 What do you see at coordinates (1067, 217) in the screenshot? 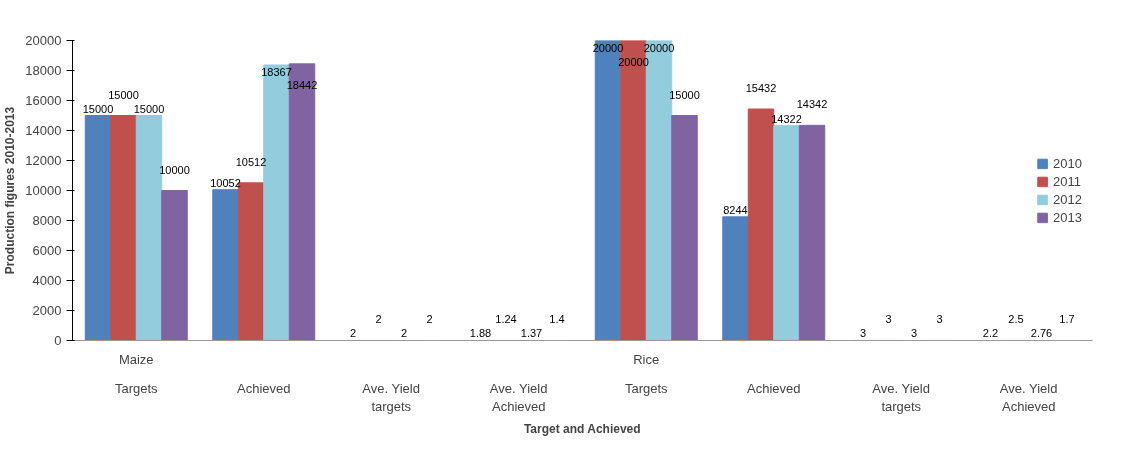
I see `legend-label: 2013` at bounding box center [1067, 217].